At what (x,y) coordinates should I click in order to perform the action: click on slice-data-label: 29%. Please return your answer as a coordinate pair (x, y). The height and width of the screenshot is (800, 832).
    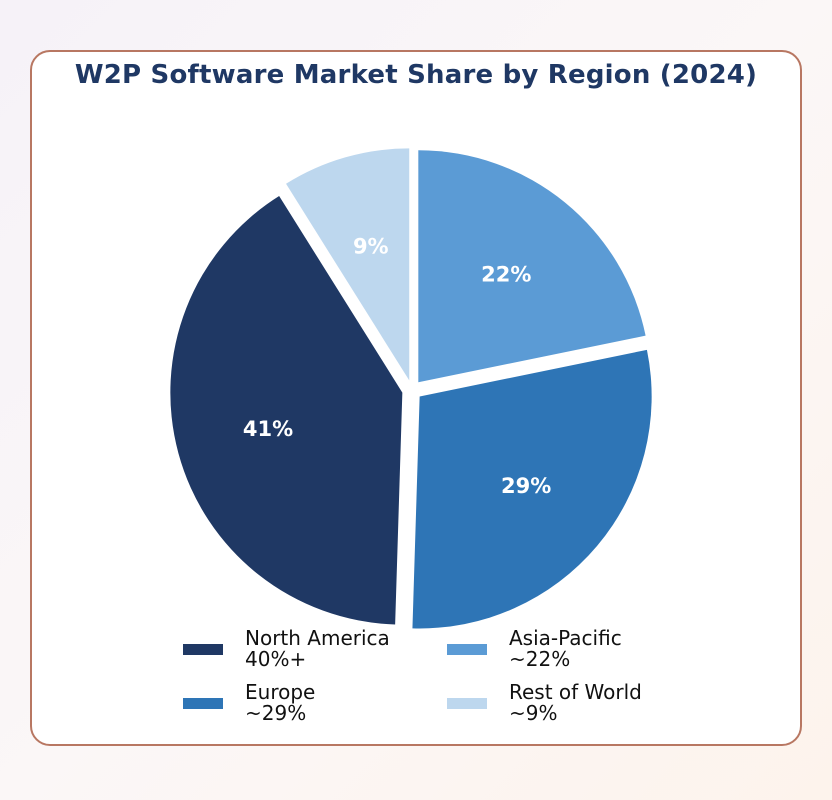
    Looking at the image, I should click on (526, 486).